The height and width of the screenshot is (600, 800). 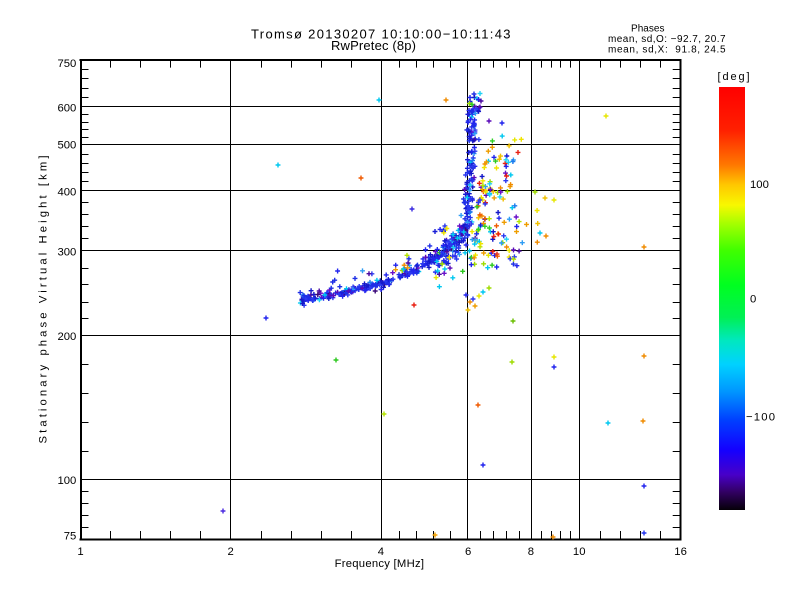 What do you see at coordinates (379, 564) in the screenshot?
I see `svg-text: Frequency [MHz]` at bounding box center [379, 564].